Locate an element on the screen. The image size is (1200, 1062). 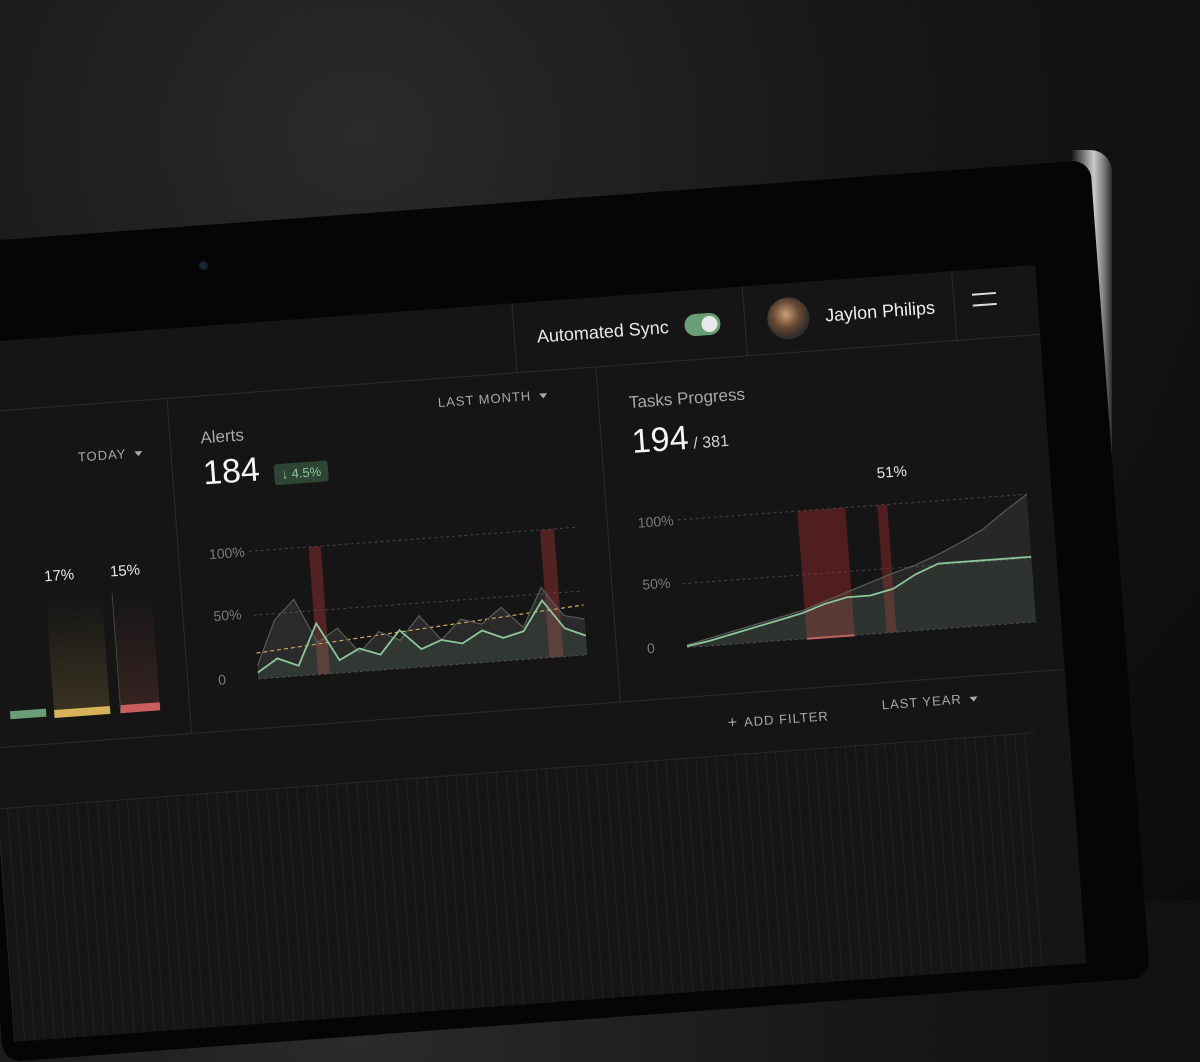
tasks-title: Tasks Progress is located at coordinates (687, 398).